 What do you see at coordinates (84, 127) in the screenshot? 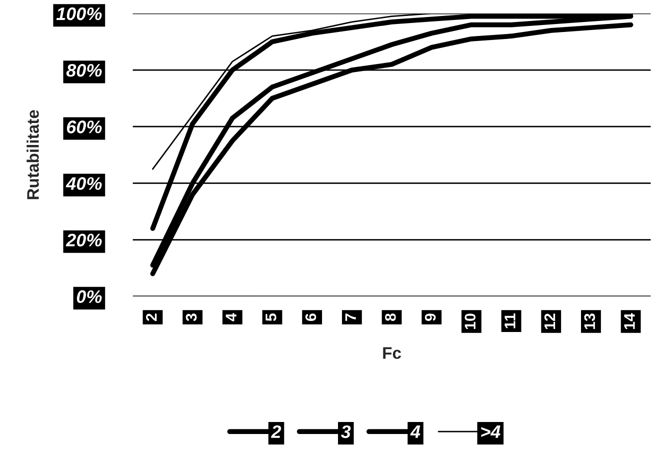
I see `y-tick-label: 60%` at bounding box center [84, 127].